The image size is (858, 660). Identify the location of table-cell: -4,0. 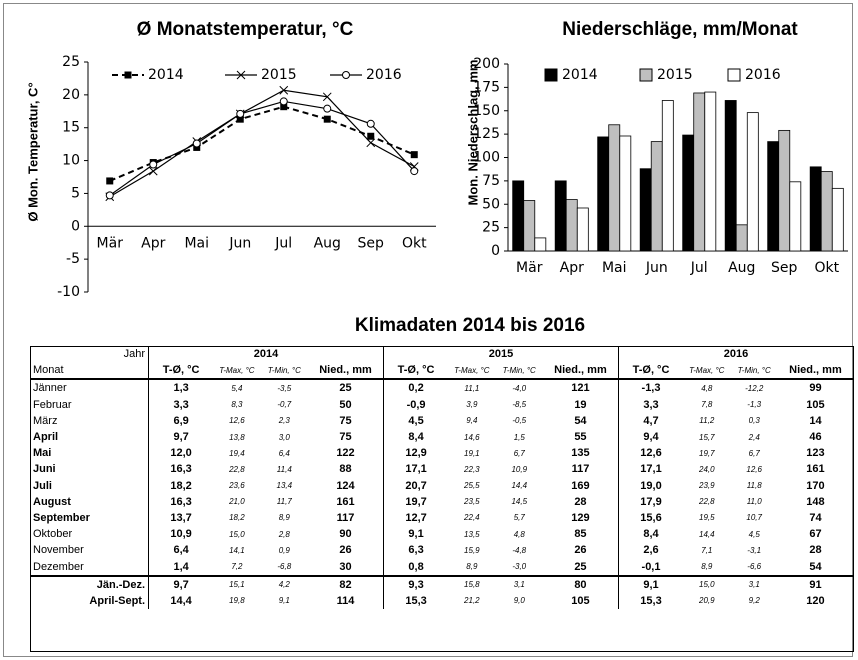
(519, 388).